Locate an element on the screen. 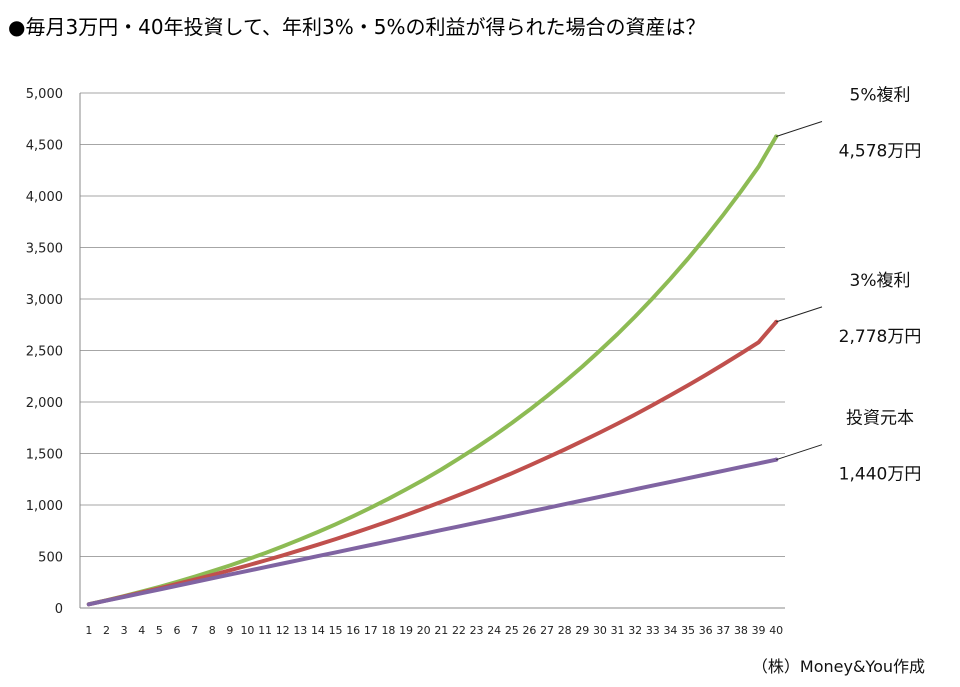 The height and width of the screenshot is (687, 960). series-end-value-label: 2,778万円 is located at coordinates (880, 337).